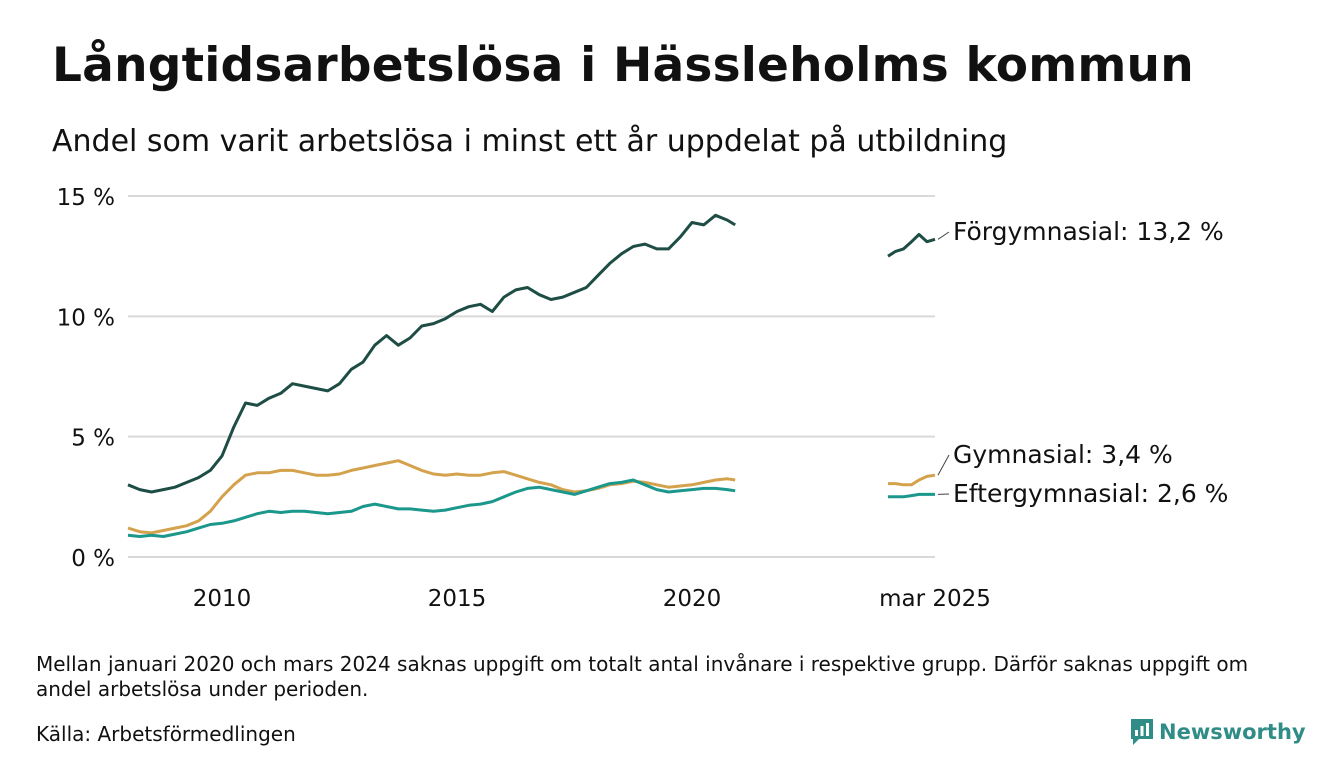  Describe the element at coordinates (592, 599) in the screenshot. I see `x-axis: 2010 2015 2020 mar 2025` at that location.